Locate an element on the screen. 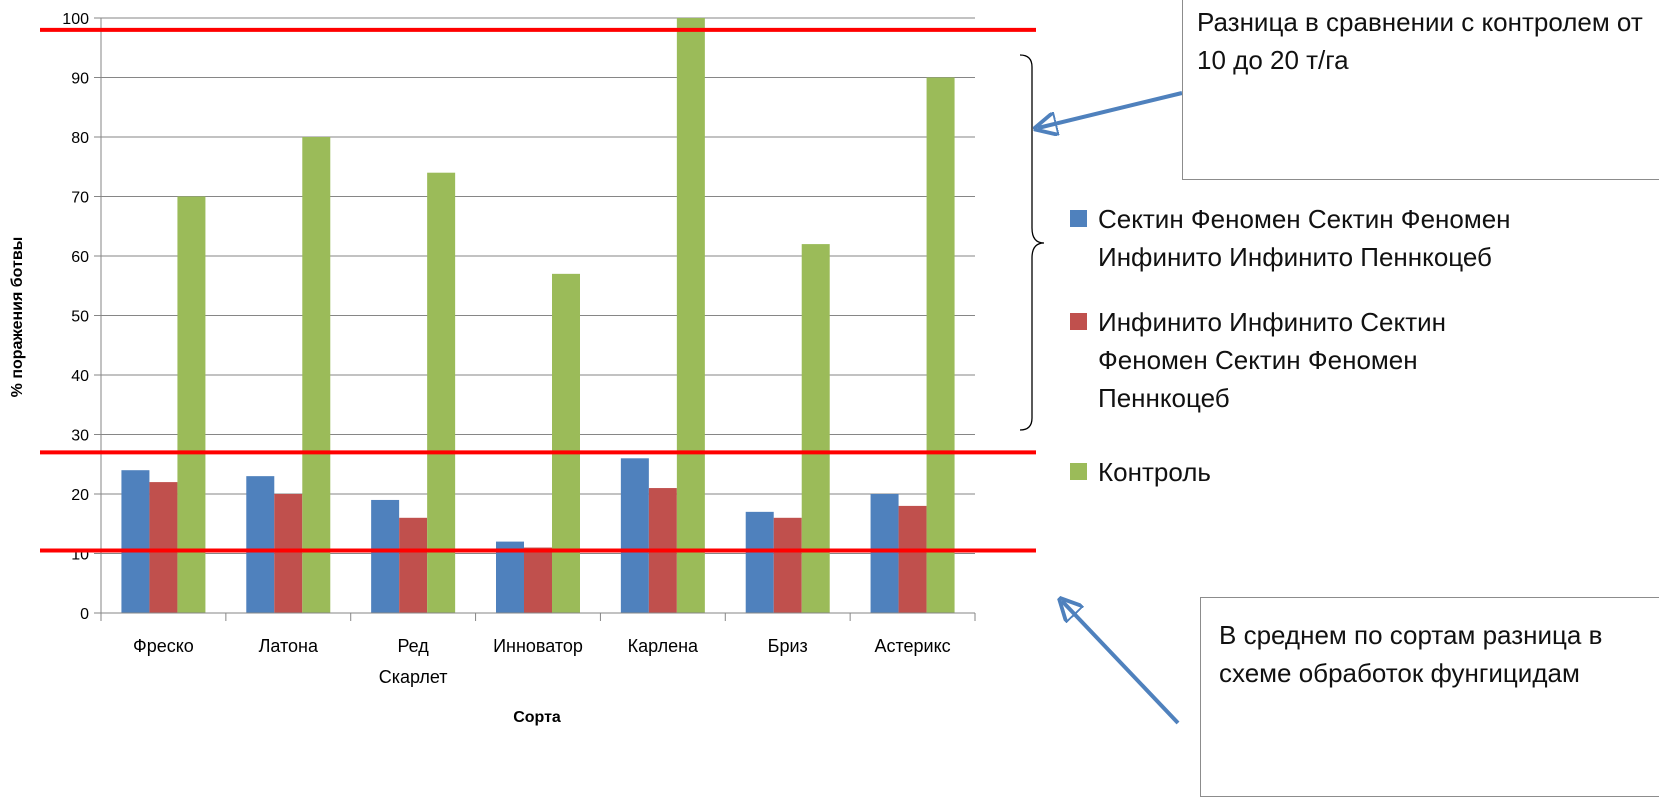 The height and width of the screenshot is (797, 1659). arrow-bottom is located at coordinates (1121, 663).